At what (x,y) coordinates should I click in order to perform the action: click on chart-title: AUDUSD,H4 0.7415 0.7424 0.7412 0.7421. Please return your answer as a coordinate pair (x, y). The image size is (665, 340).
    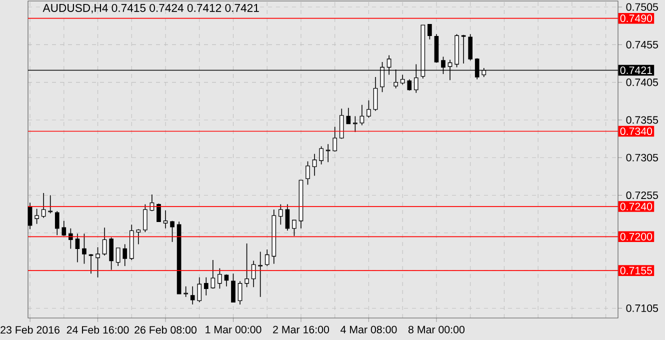
    Looking at the image, I should click on (150, 9).